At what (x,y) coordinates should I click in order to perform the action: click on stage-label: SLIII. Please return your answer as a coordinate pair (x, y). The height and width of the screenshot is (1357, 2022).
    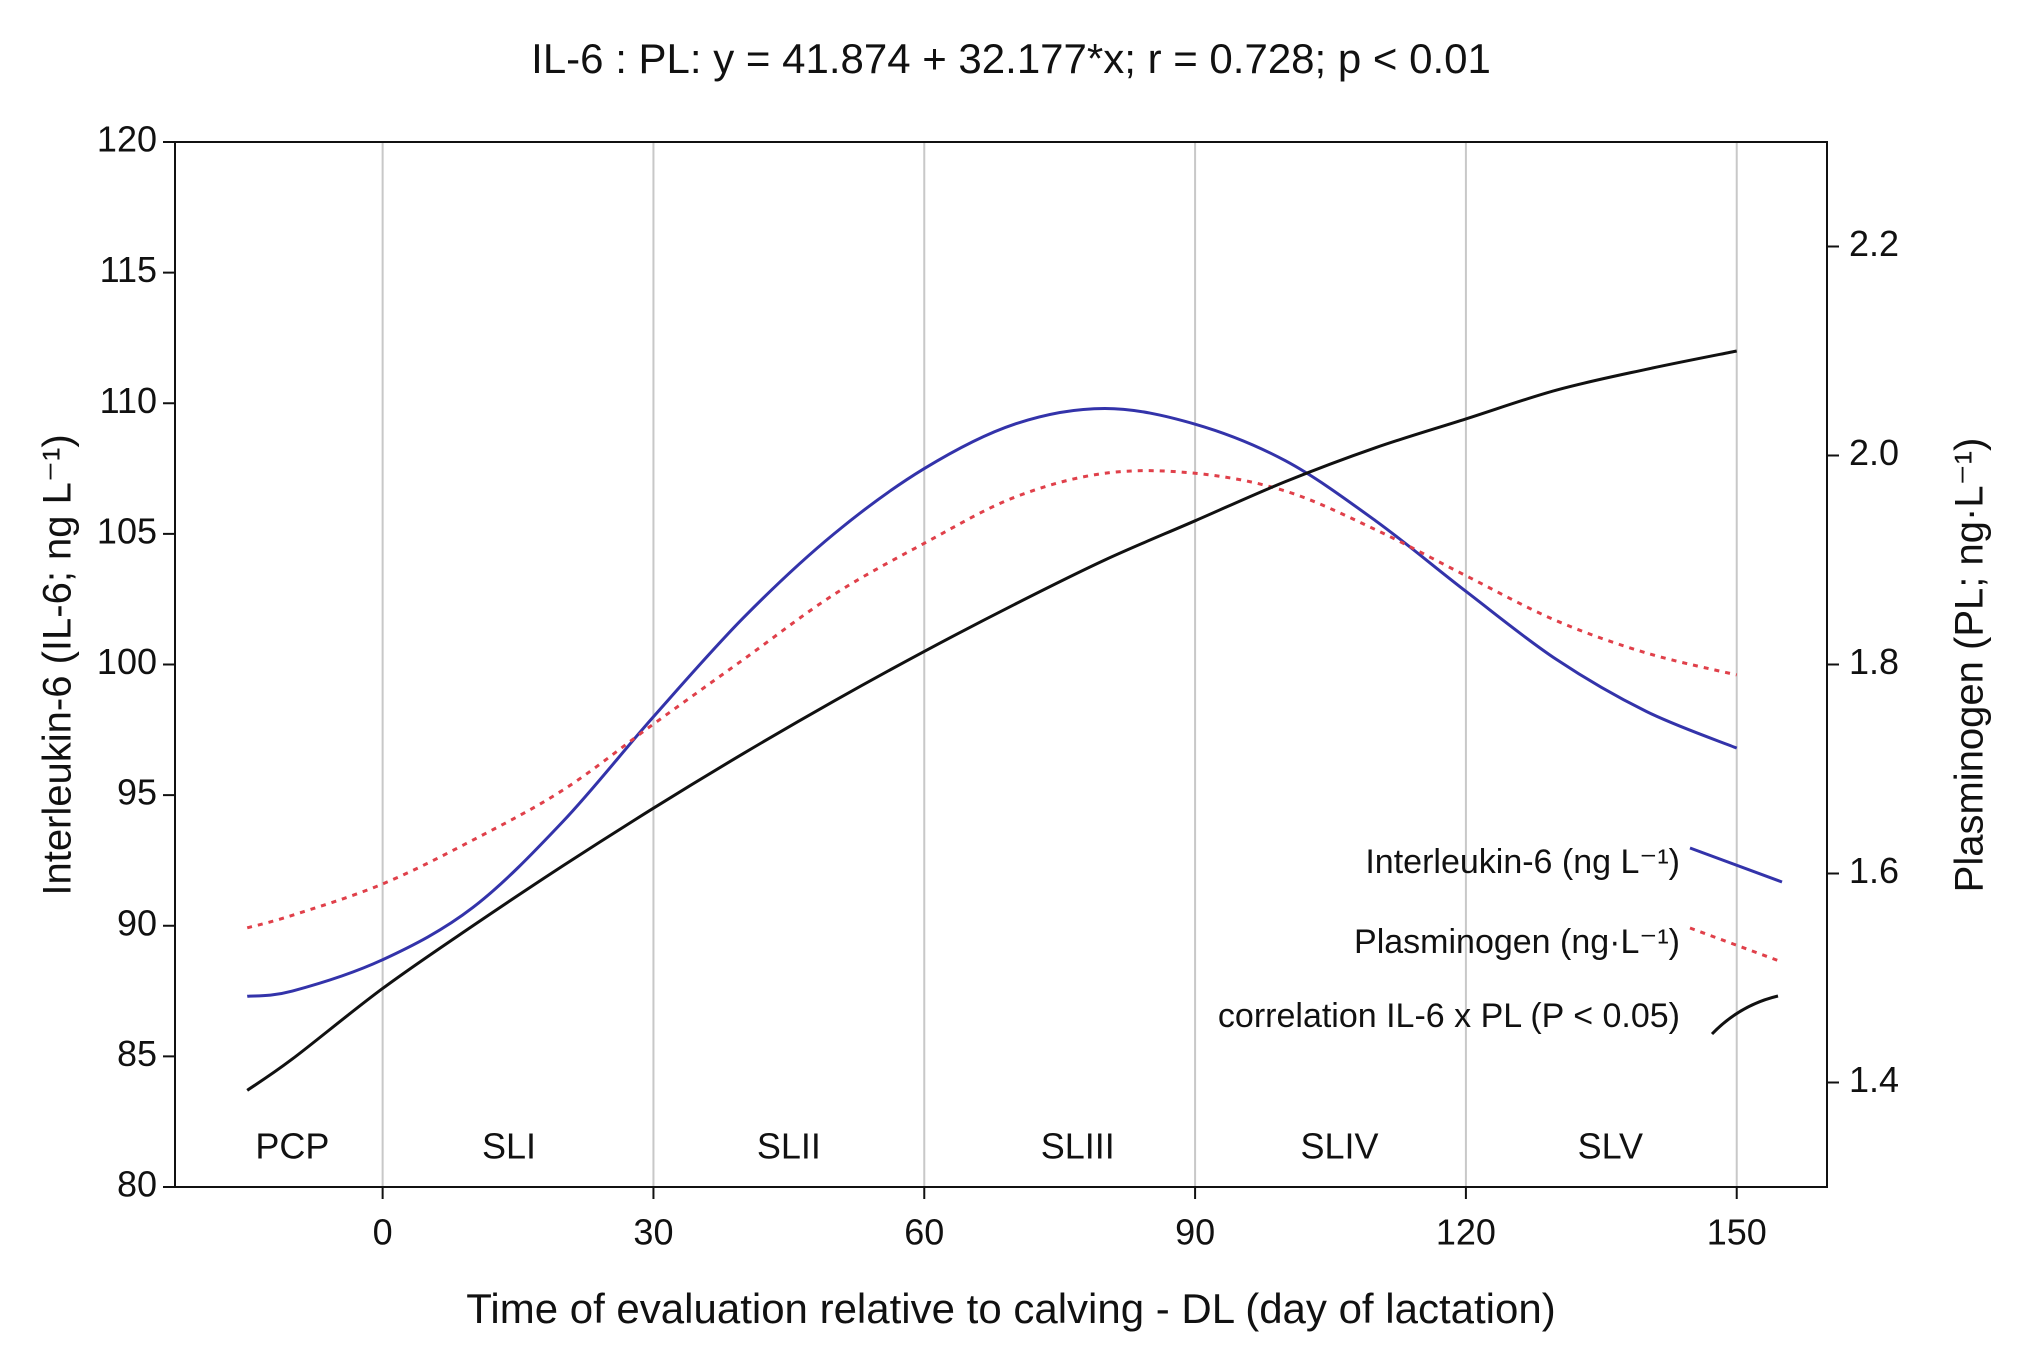
    Looking at the image, I should click on (1078, 1146).